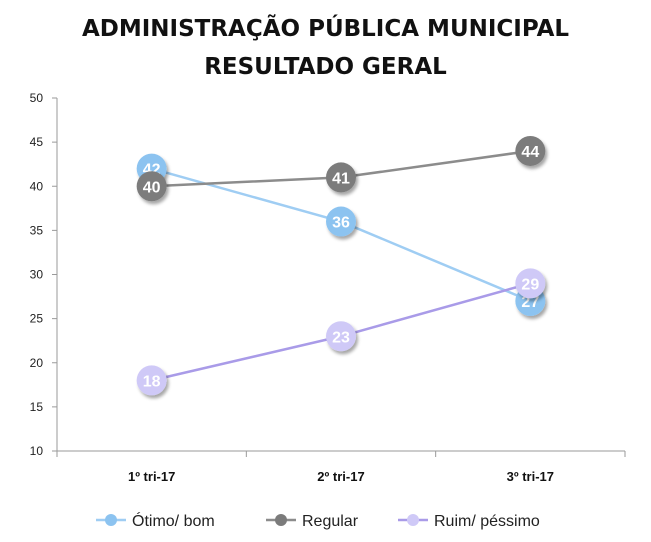 This screenshot has width=651, height=542. What do you see at coordinates (37, 363) in the screenshot?
I see `y-tick-label: 20` at bounding box center [37, 363].